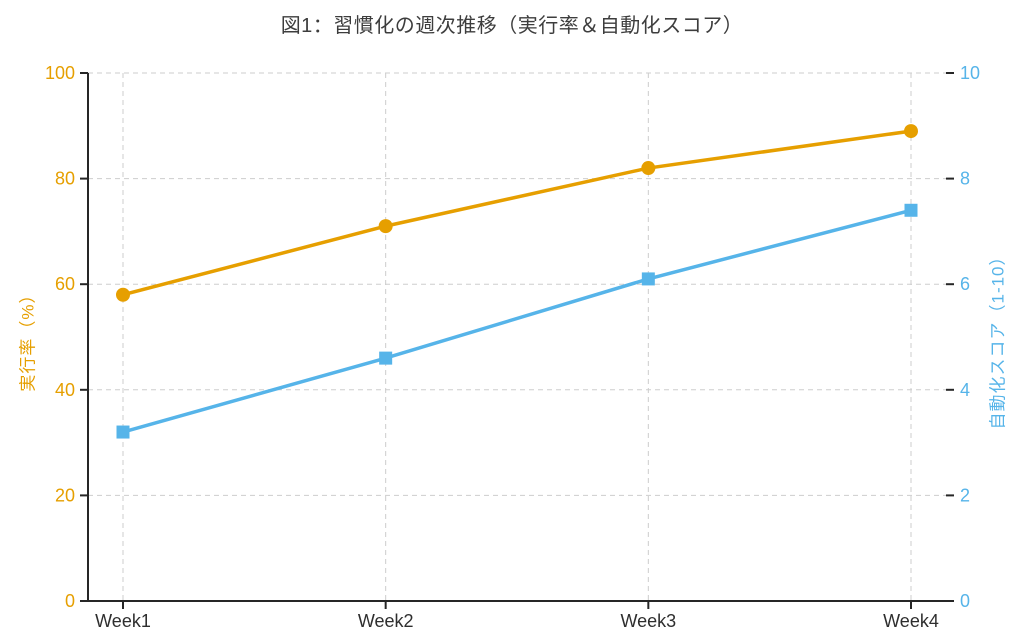  Describe the element at coordinates (123, 621) in the screenshot. I see `x-tick-label: Week1` at that location.